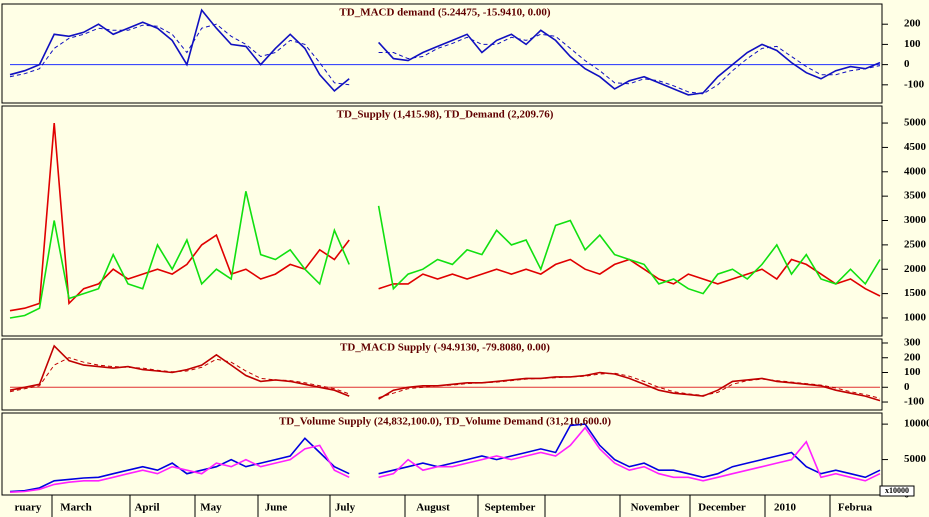 This screenshot has height=517, width=929. Describe the element at coordinates (655, 508) in the screenshot. I see `x-tick-label: November` at that location.